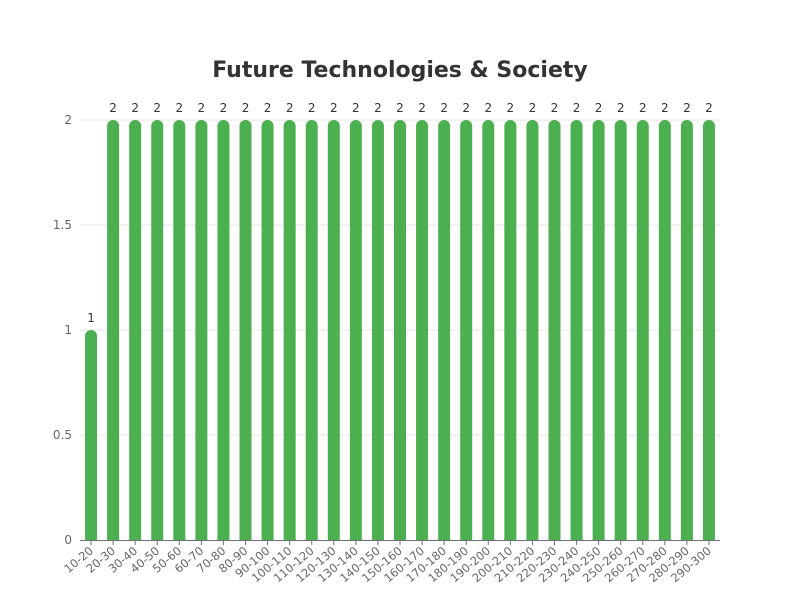 The width and height of the screenshot is (800, 605). Describe the element at coordinates (68, 120) in the screenshot. I see `y-tick-label: 2` at that location.